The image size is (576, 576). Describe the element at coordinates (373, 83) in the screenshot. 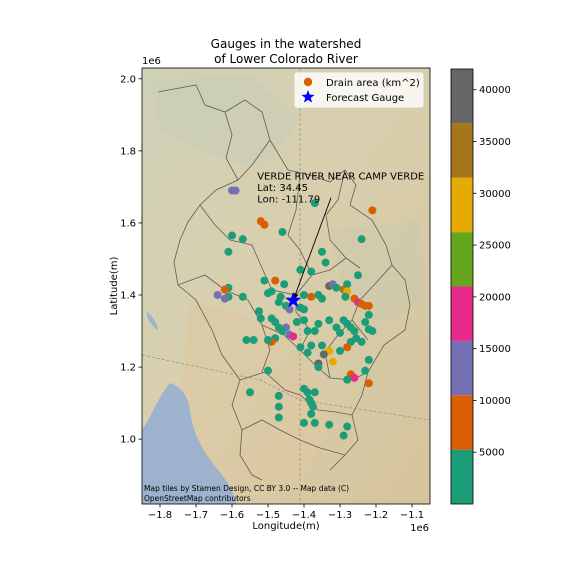

I see `legend-label-drain-area: Drain area (km^2)` at that location.